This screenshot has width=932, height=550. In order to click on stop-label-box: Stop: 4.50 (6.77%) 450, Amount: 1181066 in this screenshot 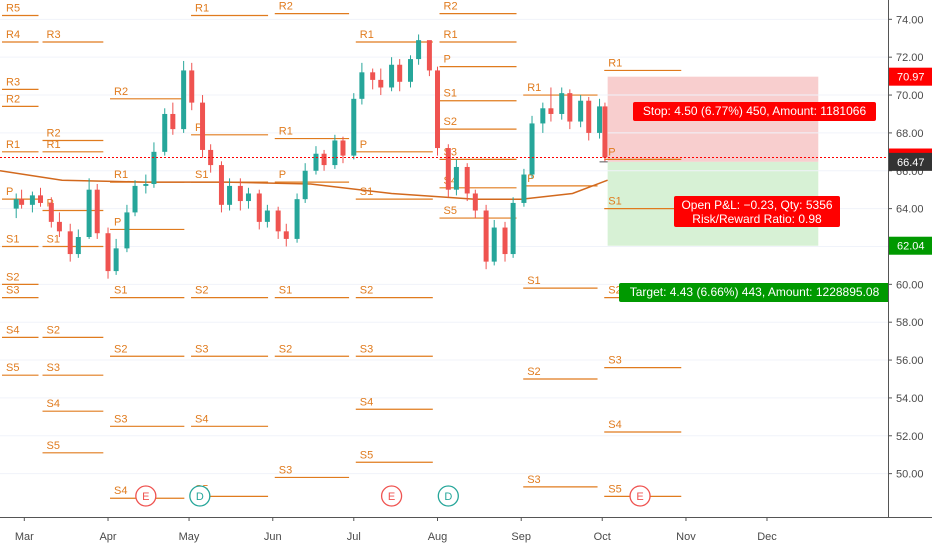, I will do `click(754, 111)`.